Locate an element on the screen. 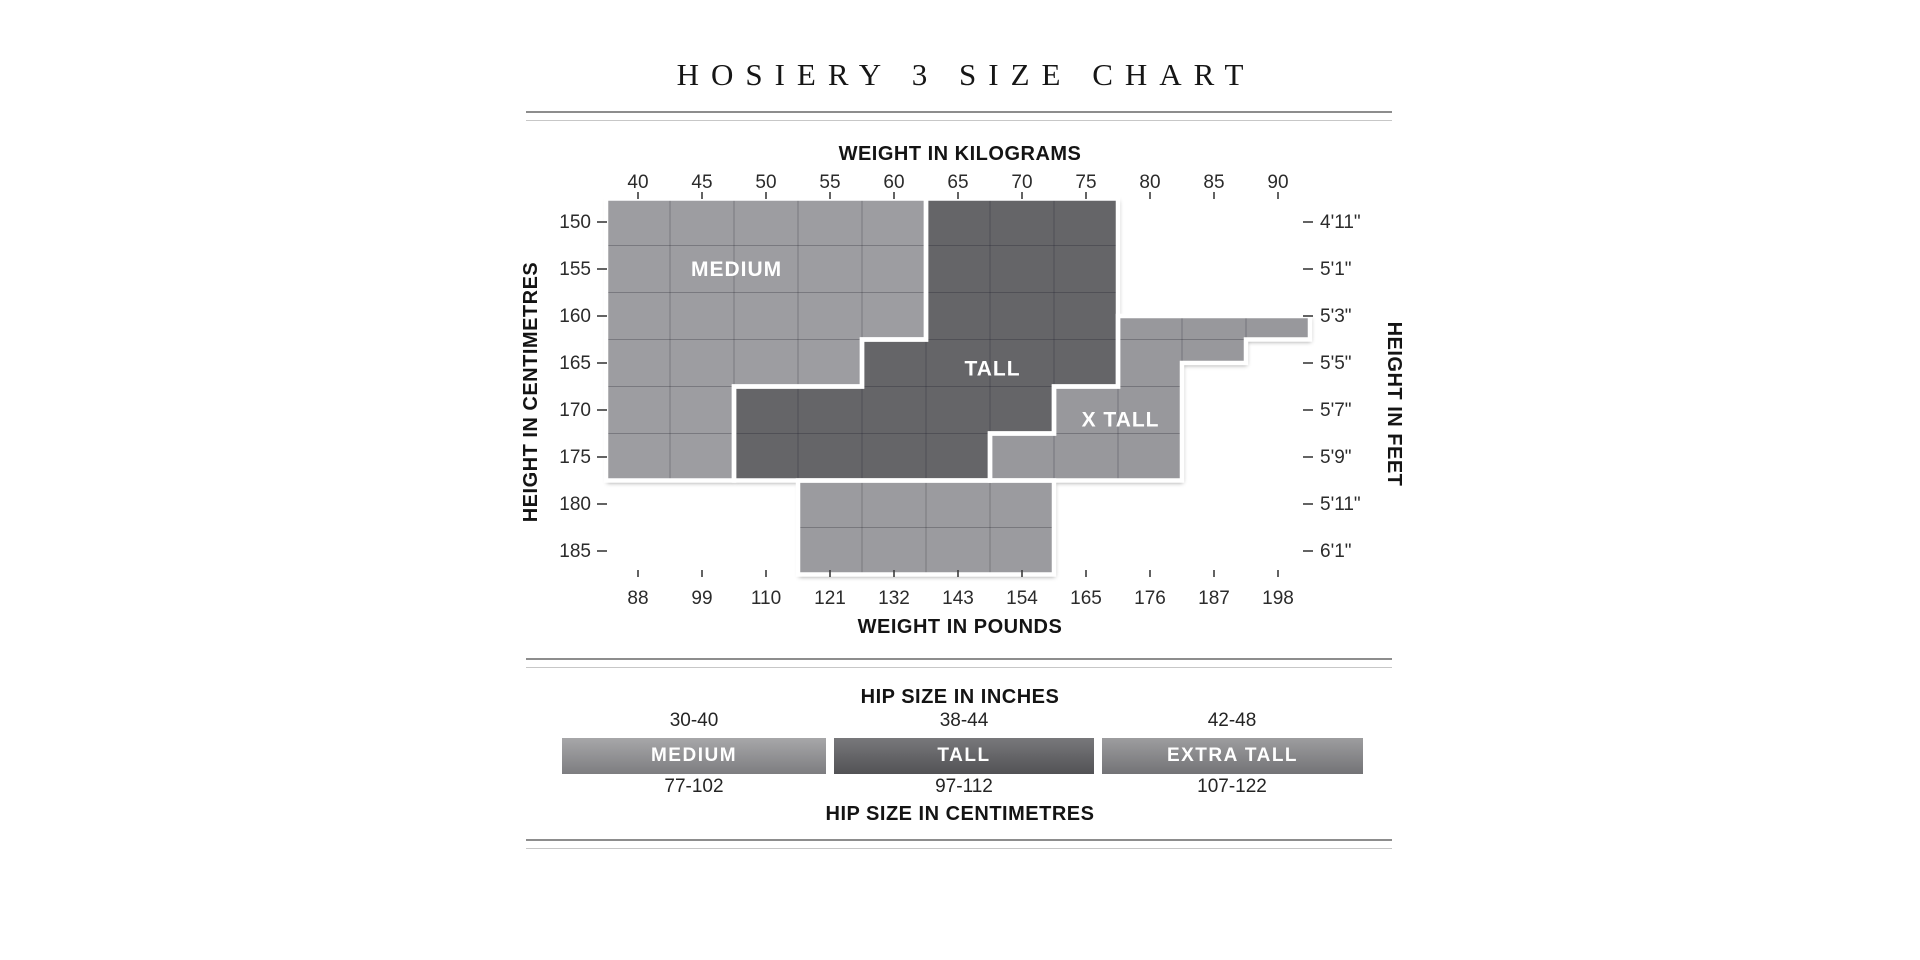 The width and height of the screenshot is (1920, 960). hip-bar-tall-label: TALL is located at coordinates (964, 755).